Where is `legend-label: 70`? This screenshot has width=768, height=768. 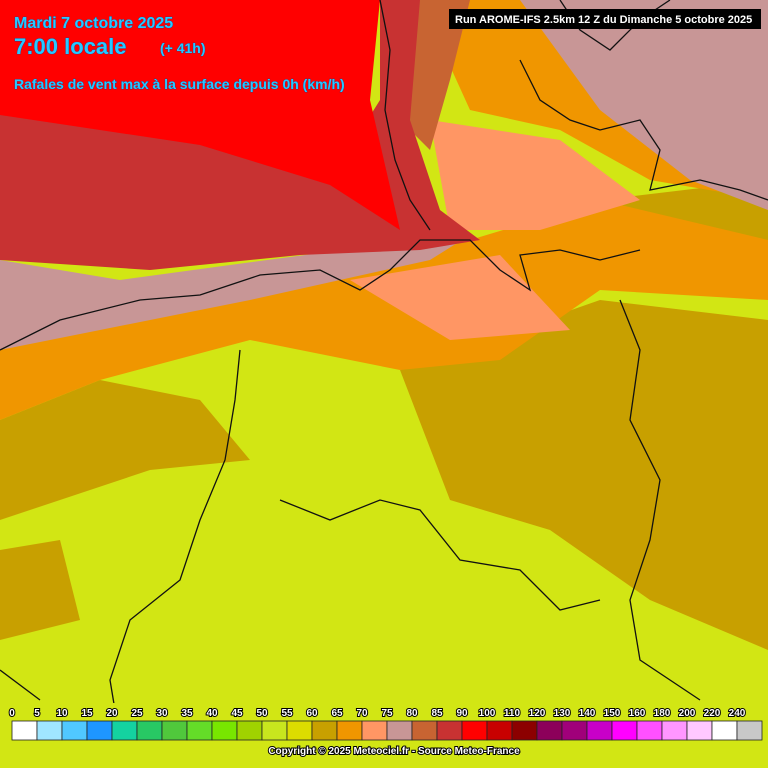
legend-label: 70 is located at coordinates (362, 713).